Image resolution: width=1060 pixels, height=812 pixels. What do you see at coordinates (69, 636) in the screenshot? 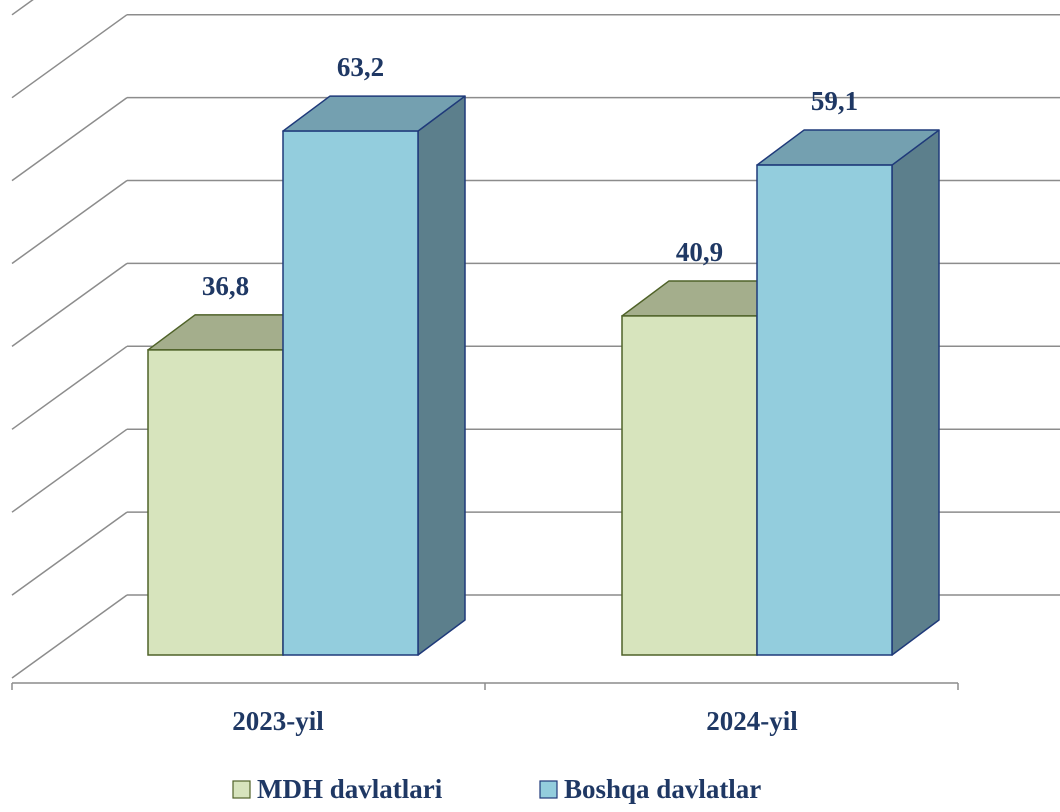
I see `floor-edge` at bounding box center [69, 636].